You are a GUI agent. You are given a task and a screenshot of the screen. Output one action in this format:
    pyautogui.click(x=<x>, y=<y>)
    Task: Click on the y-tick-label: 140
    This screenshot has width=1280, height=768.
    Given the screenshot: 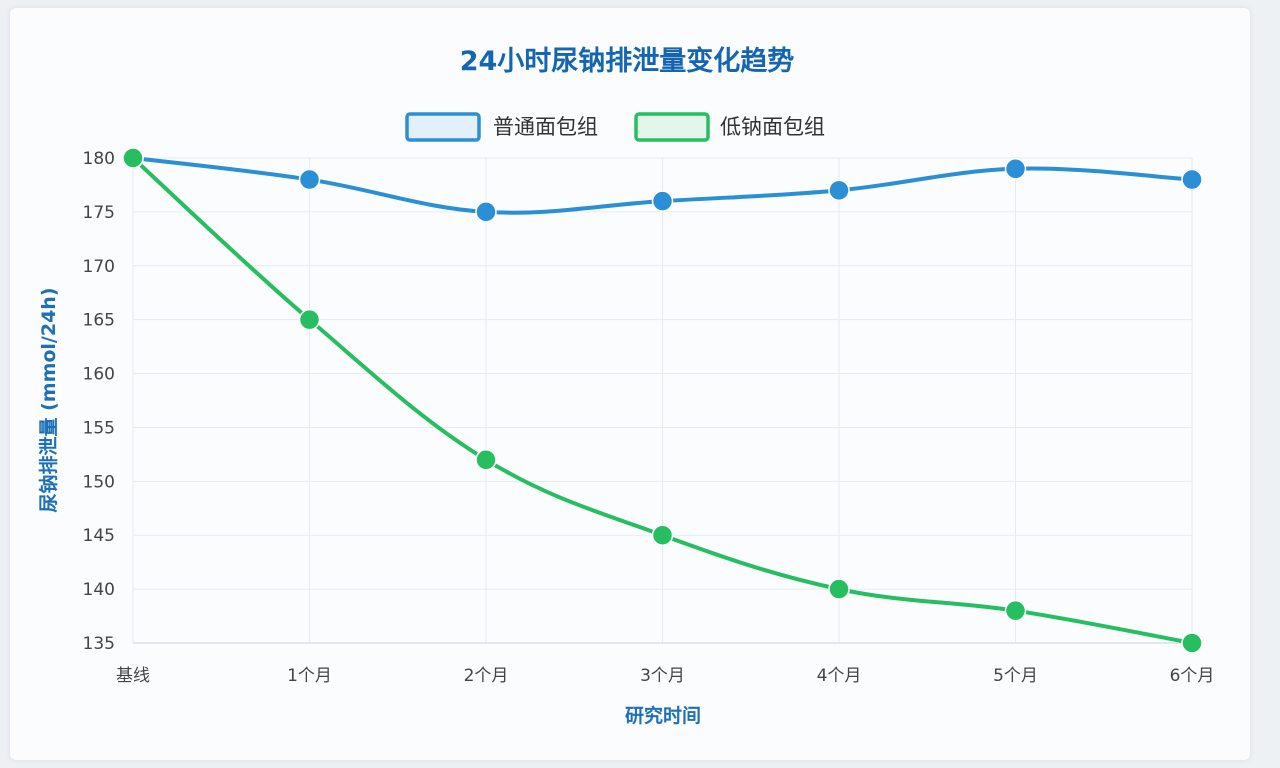 What is the action you would take?
    pyautogui.click(x=99, y=590)
    